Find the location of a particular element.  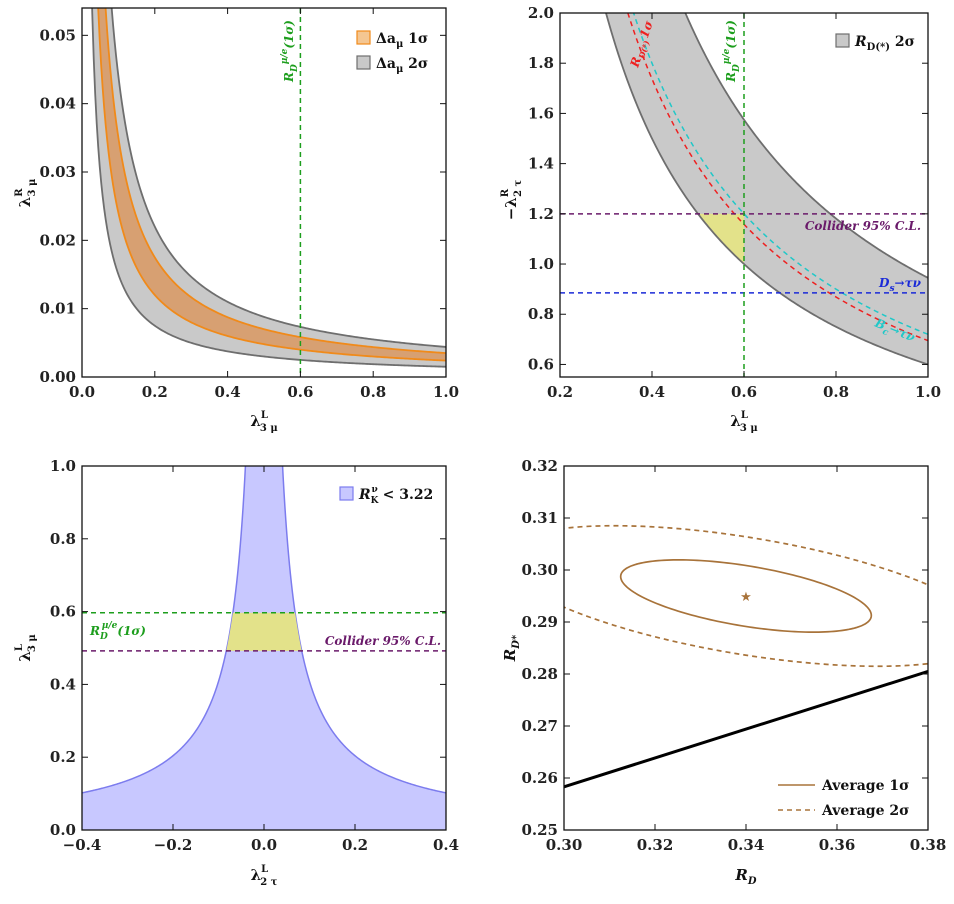

y-tick-label: 1.4 is located at coordinates (541, 164).